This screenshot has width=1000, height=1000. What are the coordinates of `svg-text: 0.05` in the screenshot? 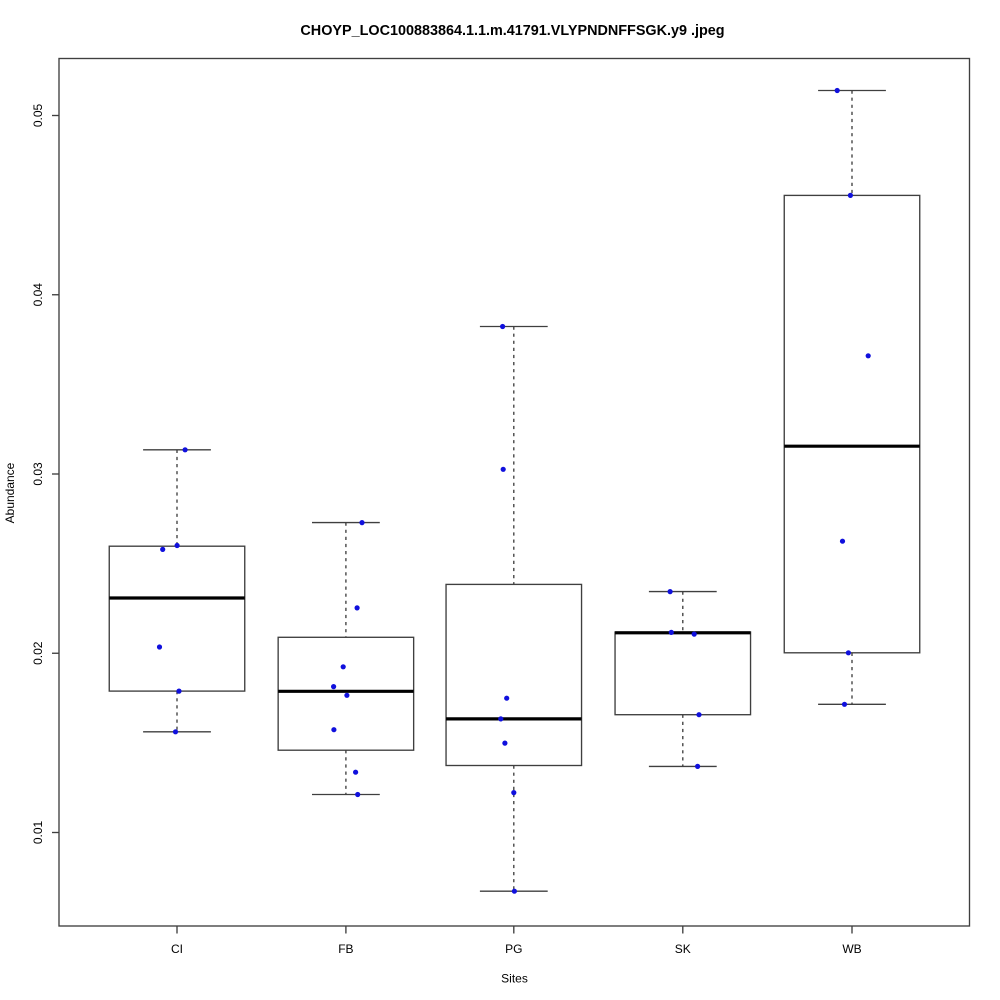 It's located at (38, 115).